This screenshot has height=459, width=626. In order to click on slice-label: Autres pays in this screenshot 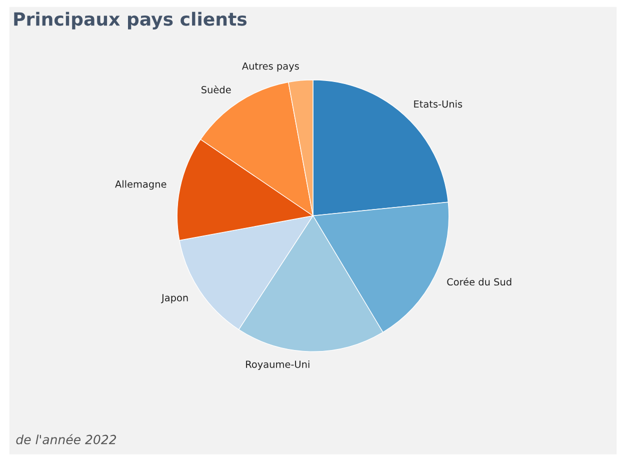, I will do `click(270, 67)`.